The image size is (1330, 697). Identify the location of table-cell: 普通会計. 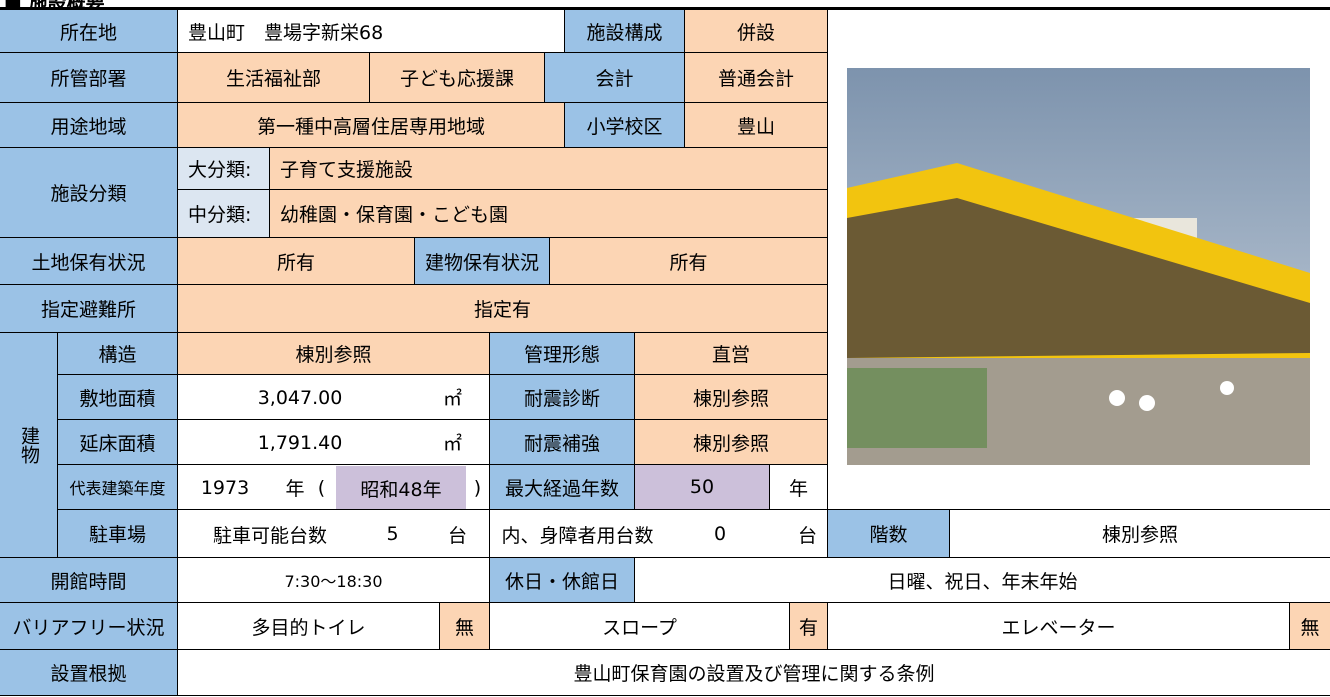
(756, 77).